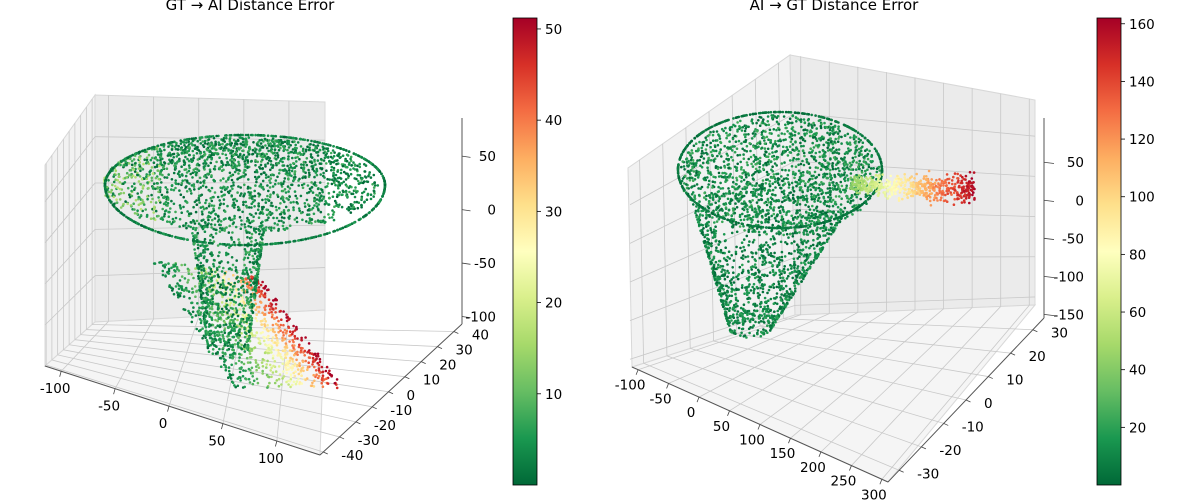  I want to click on grid-line, so click(915, 301).